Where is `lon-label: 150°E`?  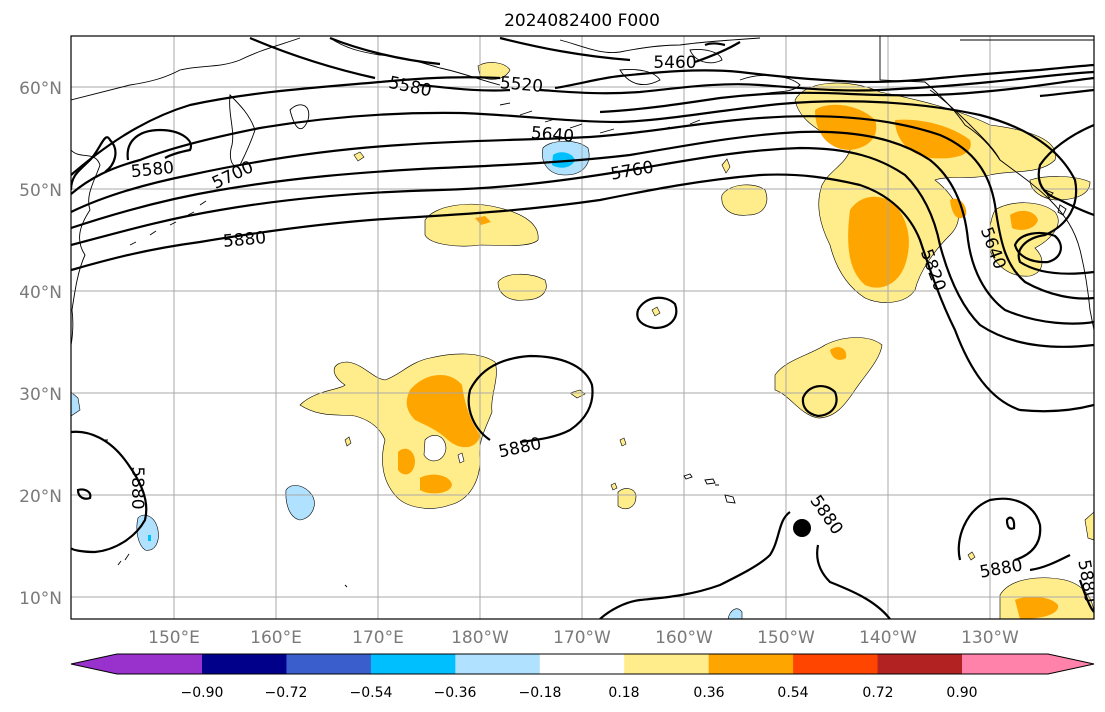
lon-label: 150°E is located at coordinates (174, 638).